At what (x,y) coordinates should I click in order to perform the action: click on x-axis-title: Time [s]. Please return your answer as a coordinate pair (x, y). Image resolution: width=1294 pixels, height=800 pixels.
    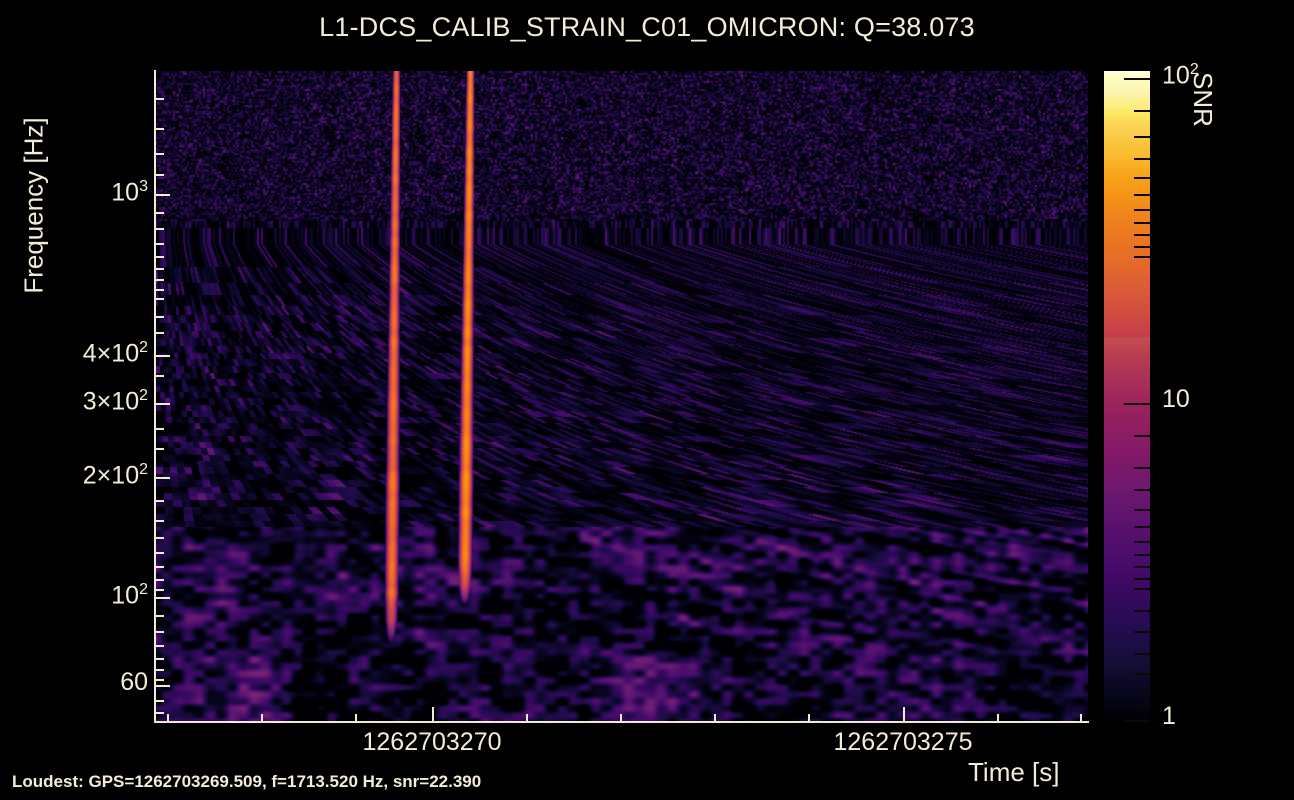
    Looking at the image, I should click on (1014, 772).